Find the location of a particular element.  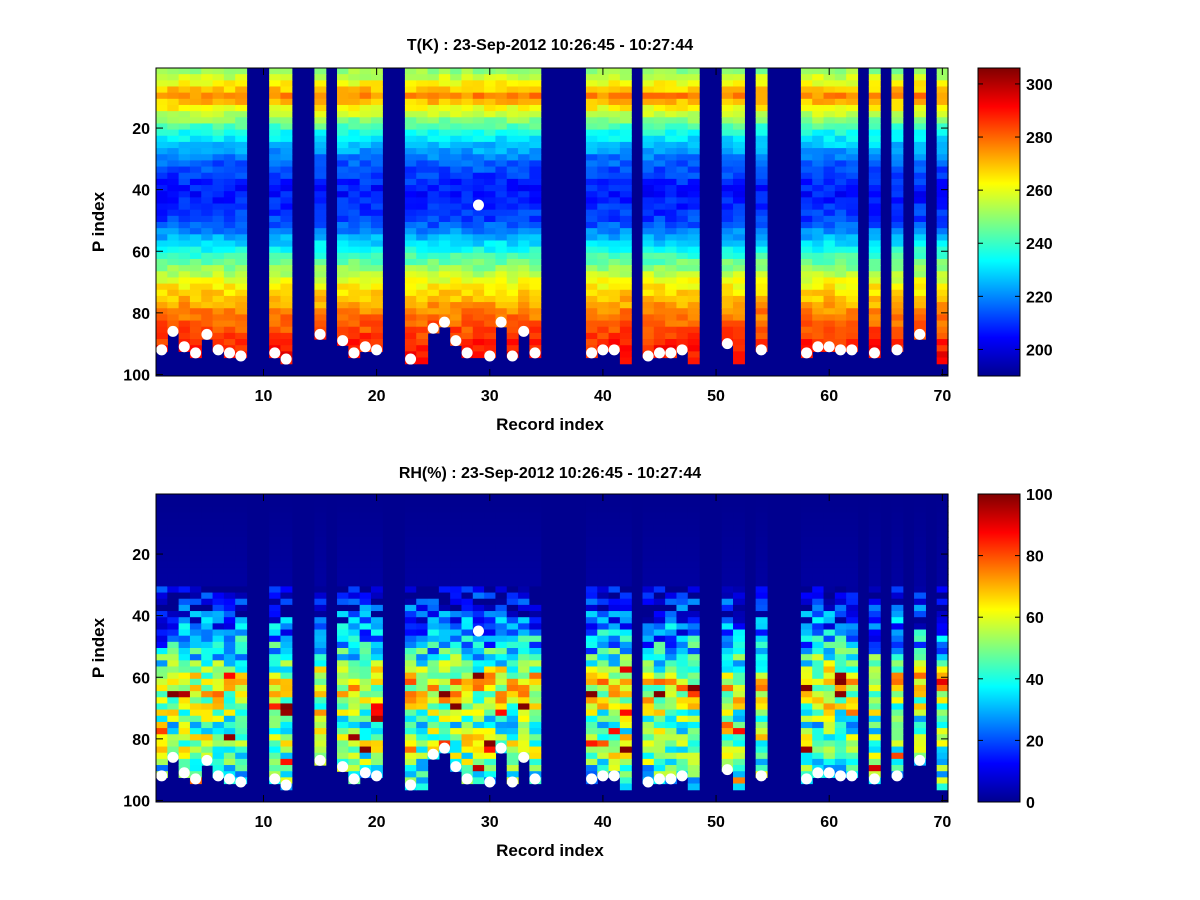

temperature-surface-marker is located at coordinates (433, 328).